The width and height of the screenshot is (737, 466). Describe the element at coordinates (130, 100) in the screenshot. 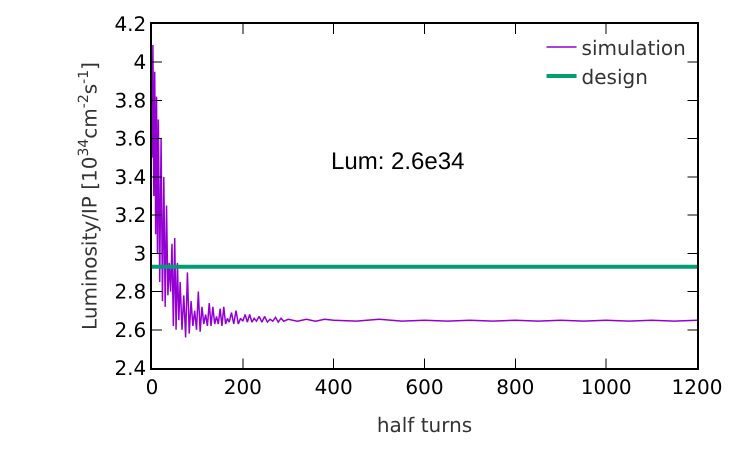

I see `y-tick-label: 3.8` at that location.